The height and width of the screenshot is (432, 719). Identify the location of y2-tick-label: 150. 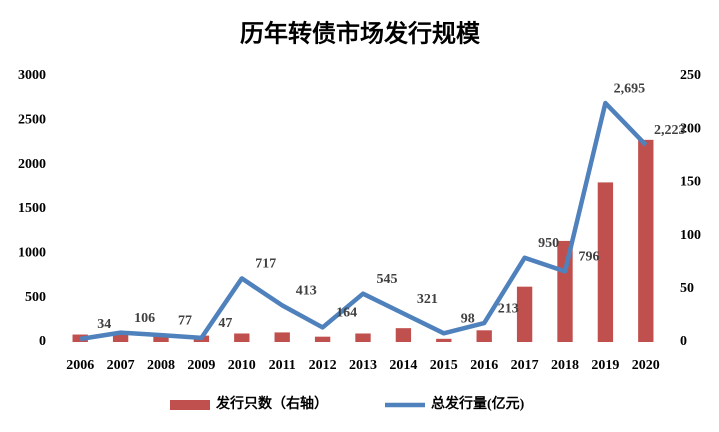
(690, 182).